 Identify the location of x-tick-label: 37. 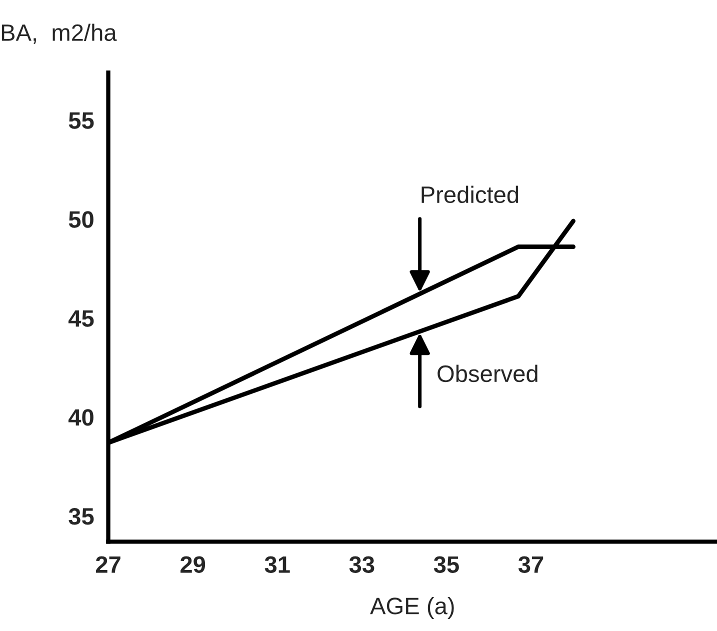
(531, 564).